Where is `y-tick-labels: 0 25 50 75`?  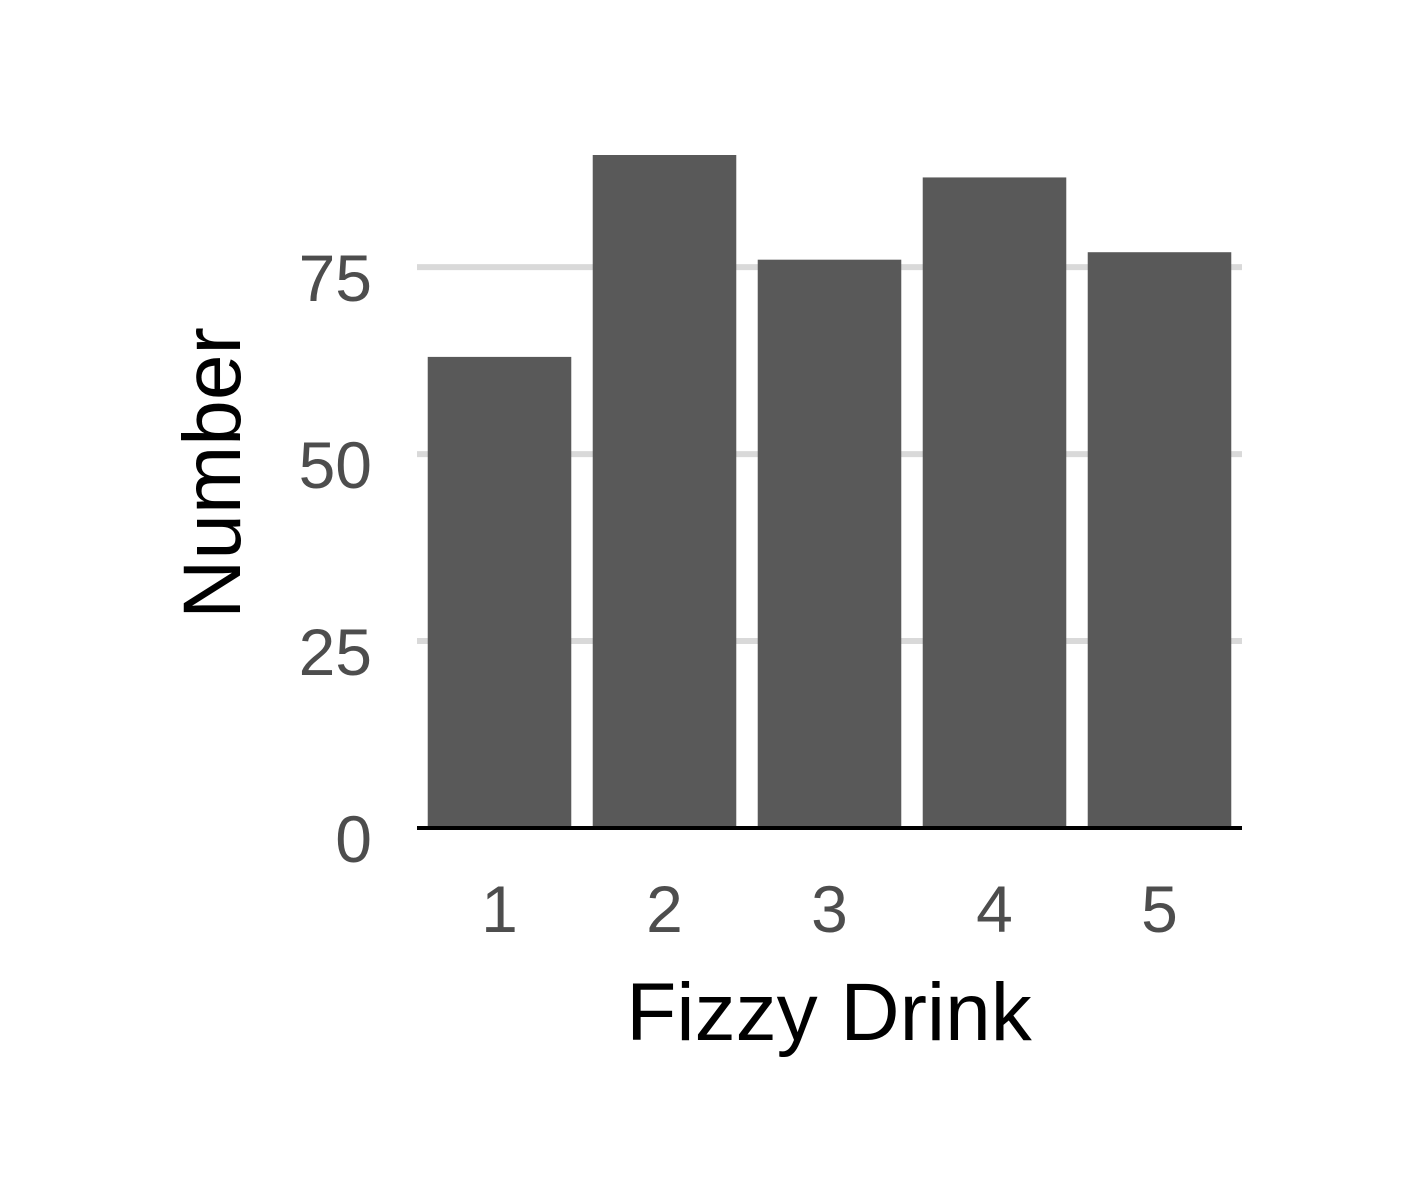
y-tick-labels: 0 25 50 75 is located at coordinates (335, 558).